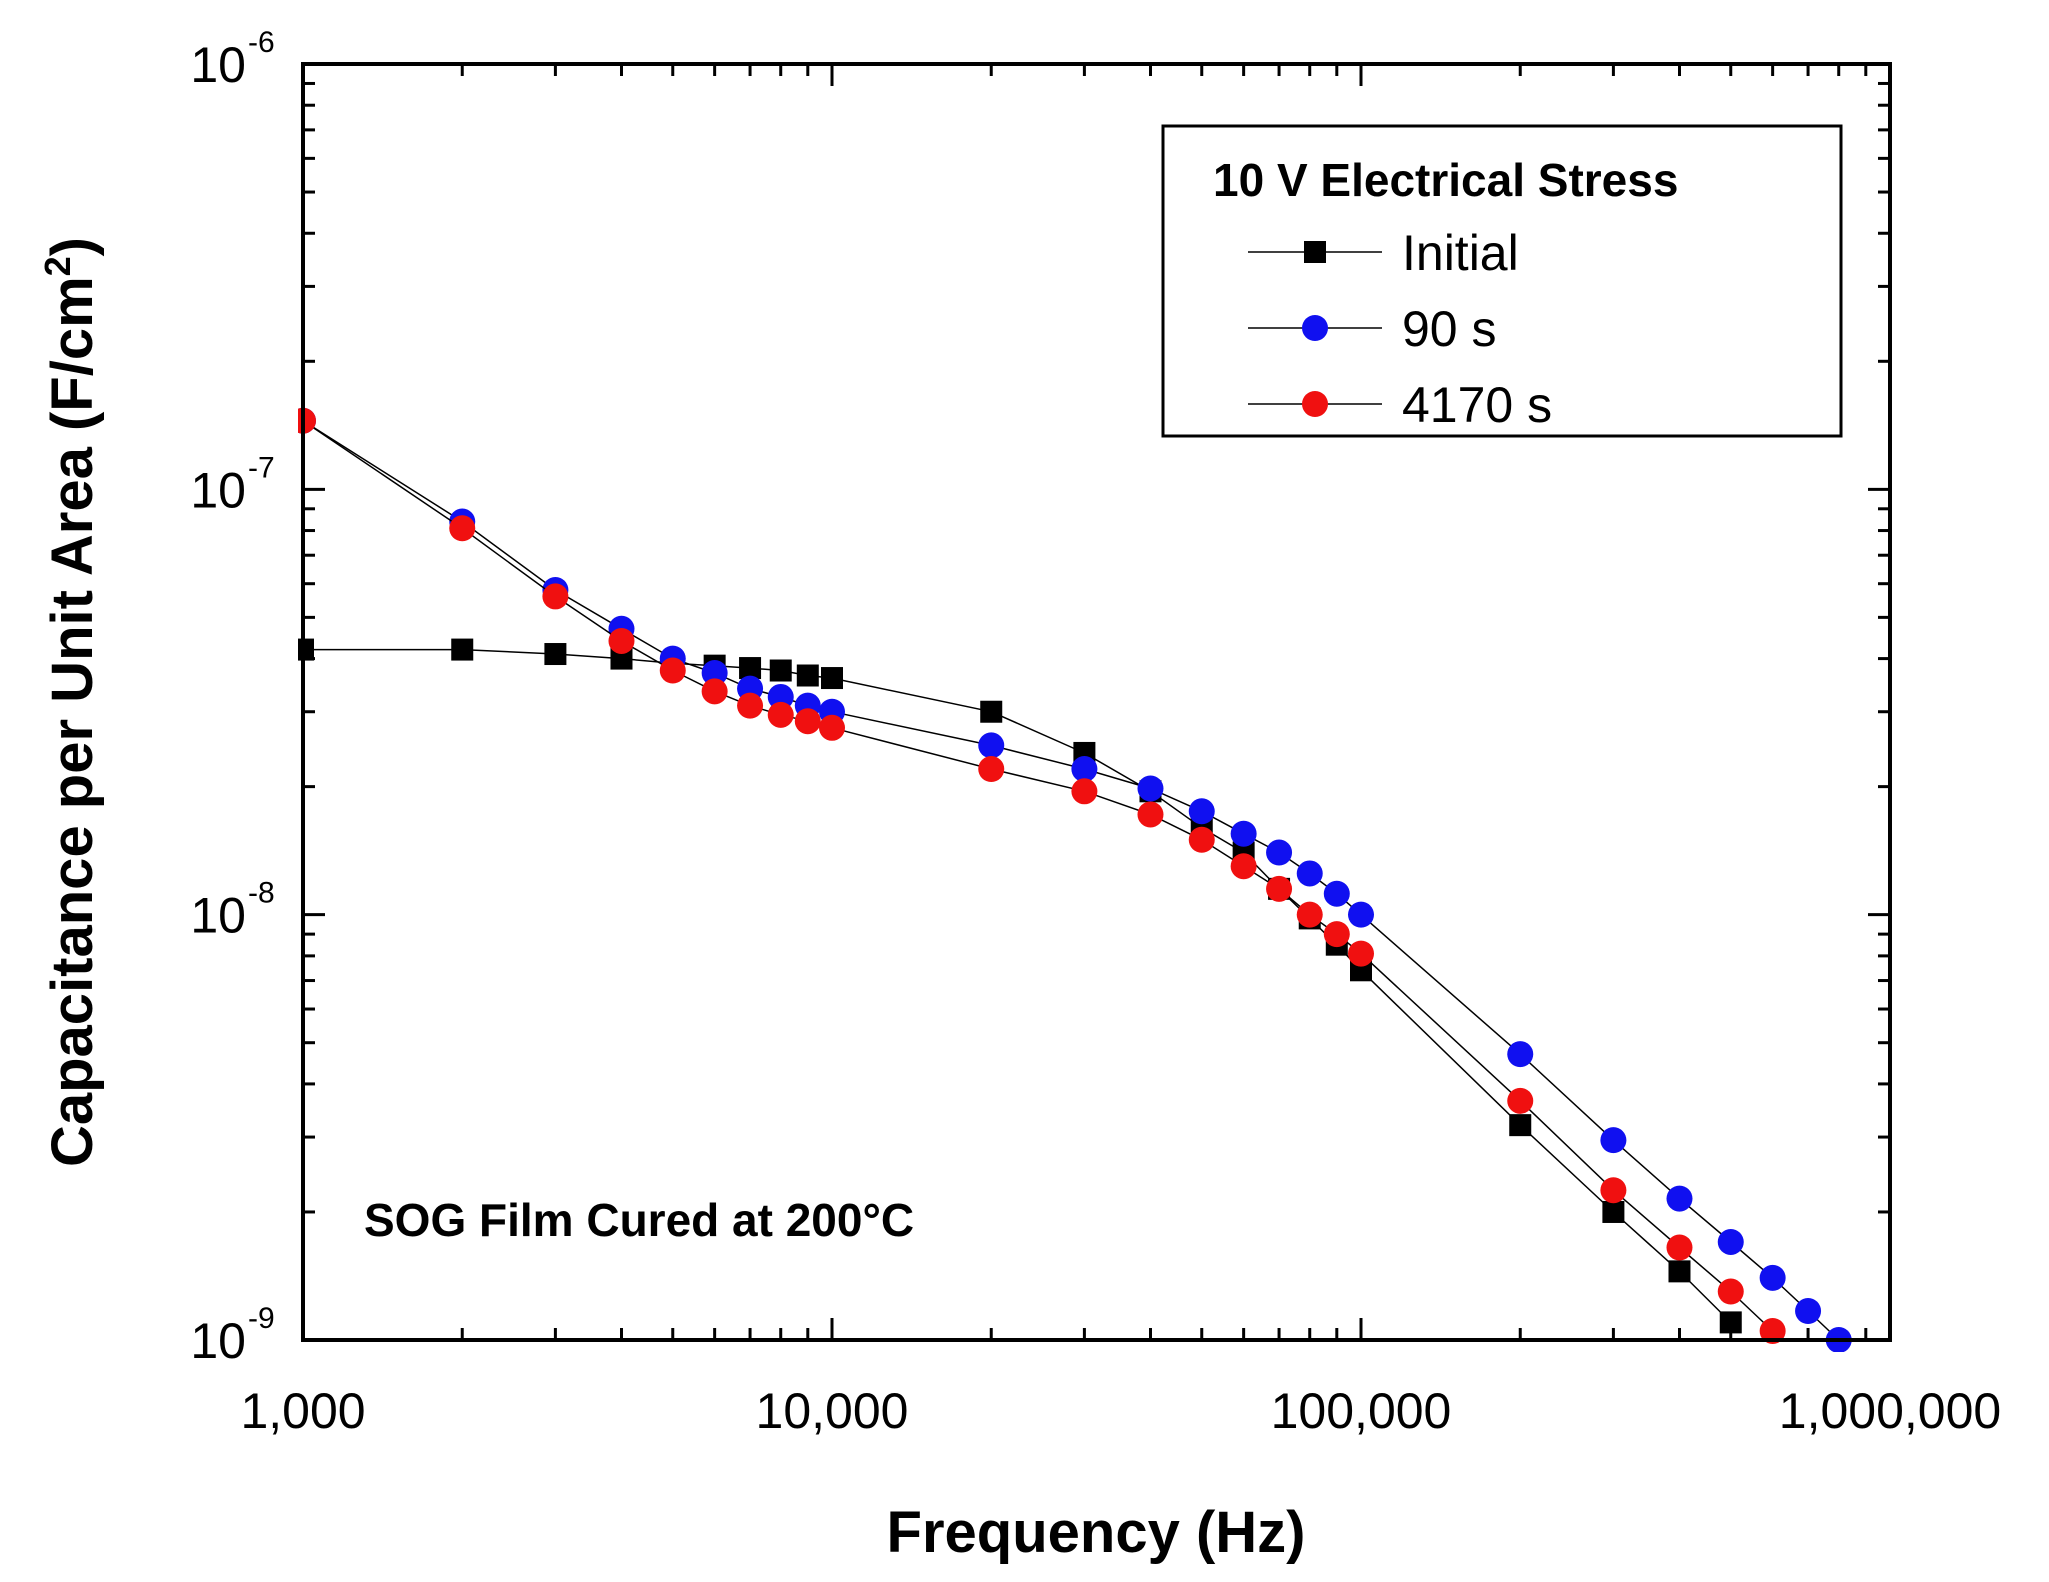 This screenshot has height=1582, width=2049. Describe the element at coordinates (639, 1220) in the screenshot. I see `annotation-text: SOG Film Cured at 200°C` at that location.